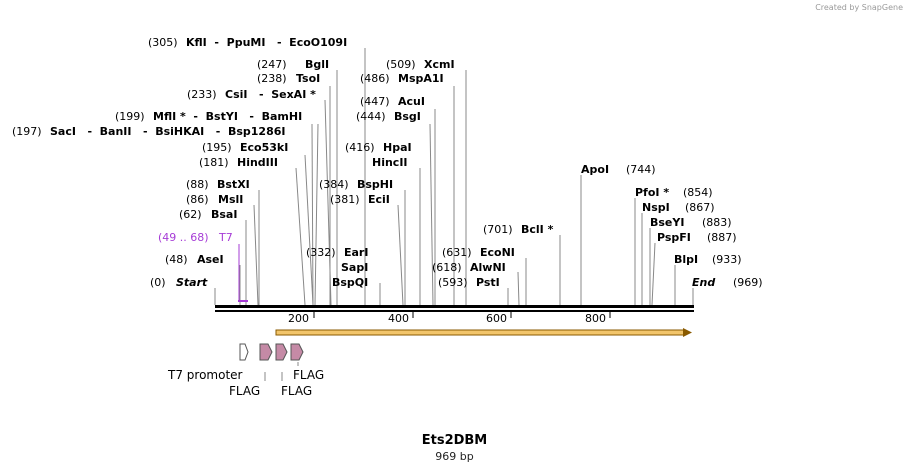 Image resolution: width=909 pixels, height=472 pixels. Describe the element at coordinates (397, 147) in the screenshot. I see `site-name-hpai: HpaI` at that location.